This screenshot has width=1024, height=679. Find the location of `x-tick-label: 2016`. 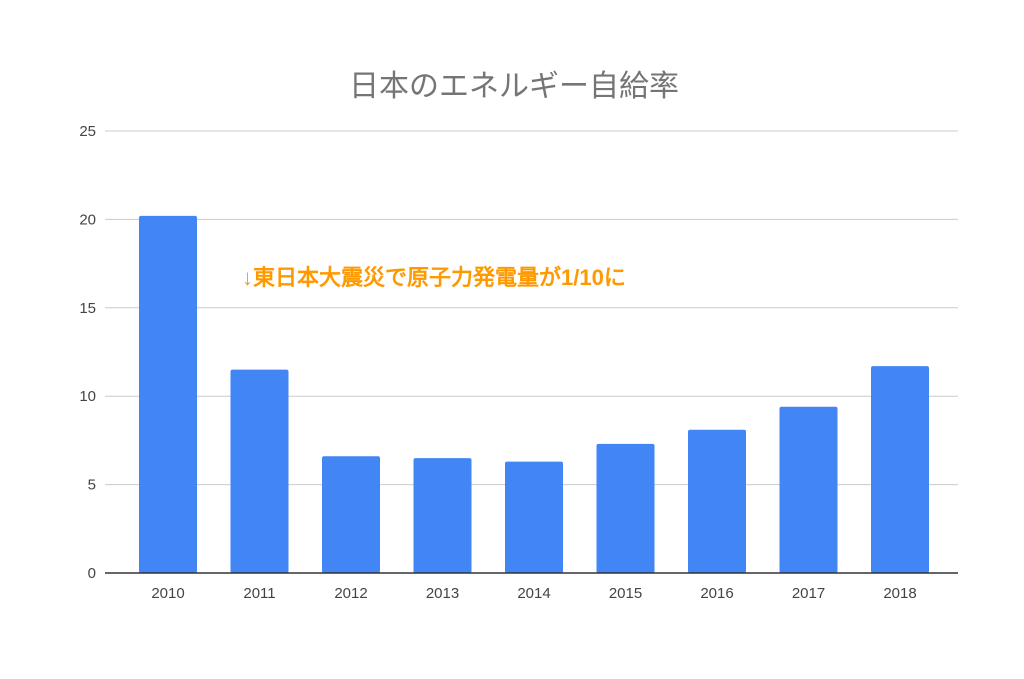

x-tick-label: 2016 is located at coordinates (716, 593).